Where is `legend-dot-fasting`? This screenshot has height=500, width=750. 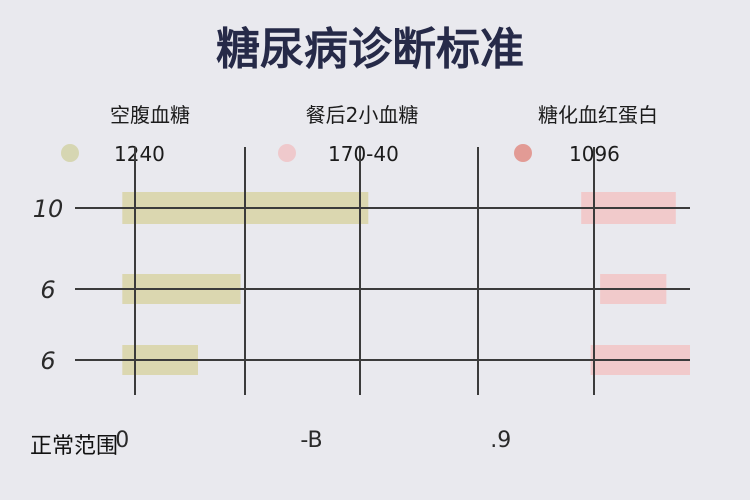 legend-dot-fasting is located at coordinates (70, 153).